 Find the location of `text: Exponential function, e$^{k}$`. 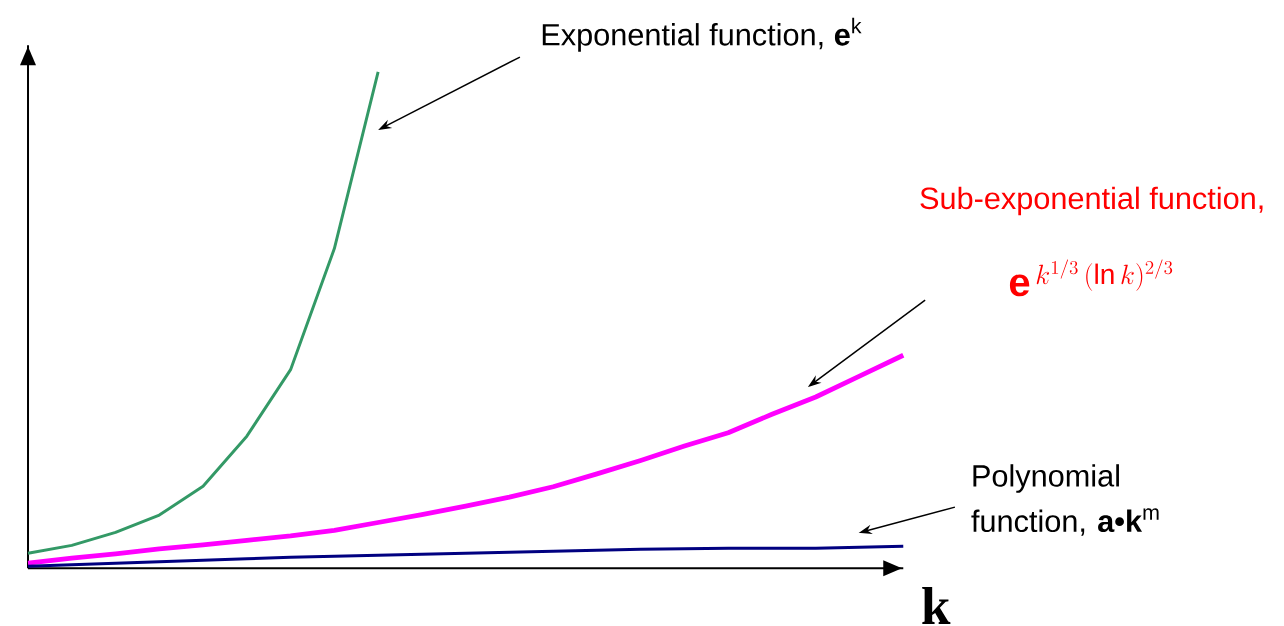

text: Exponential function, e$^{k}$ is located at coordinates (702, 34).